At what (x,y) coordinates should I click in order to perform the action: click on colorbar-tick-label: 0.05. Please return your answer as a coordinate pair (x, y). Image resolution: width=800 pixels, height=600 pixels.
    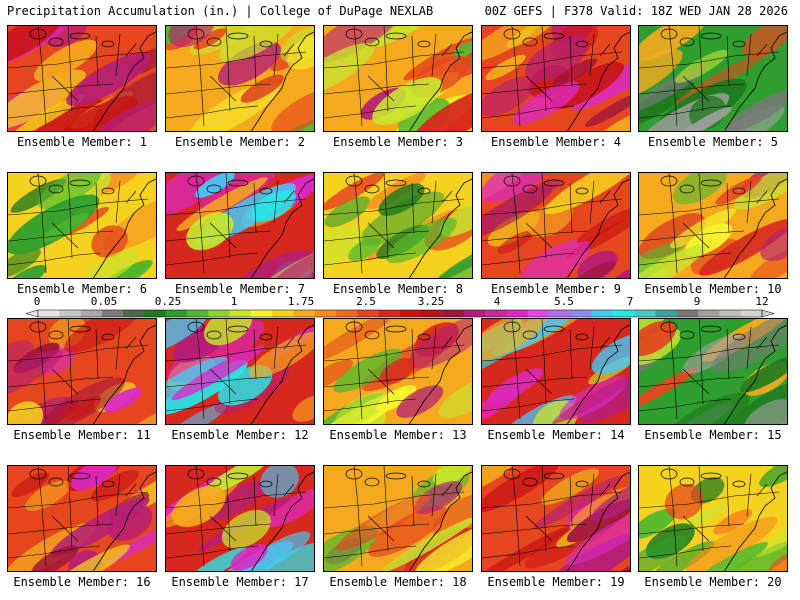
    Looking at the image, I should click on (104, 301).